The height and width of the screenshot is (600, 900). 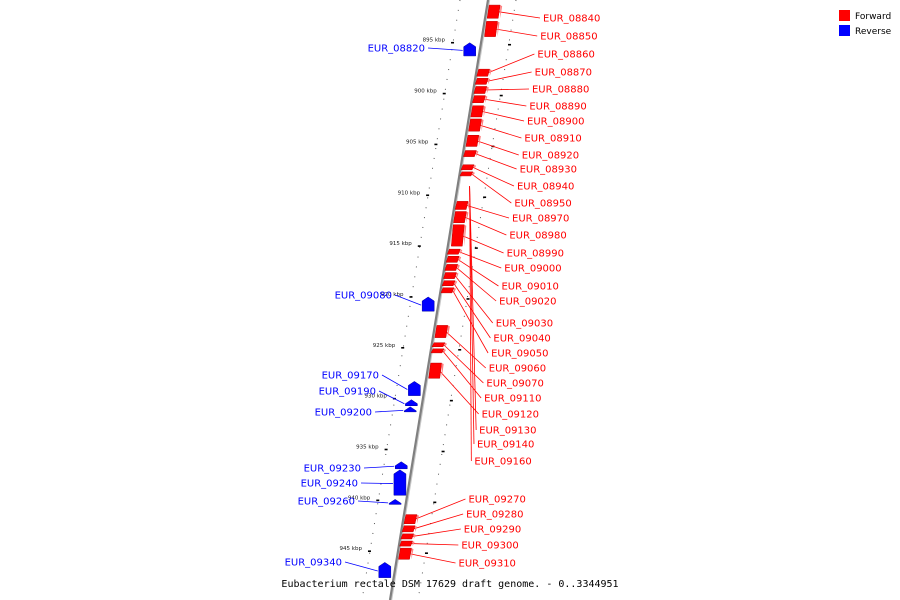 What do you see at coordinates (568, 37) in the screenshot?
I see `forward-gene-label: EUR_08850` at bounding box center [568, 37].